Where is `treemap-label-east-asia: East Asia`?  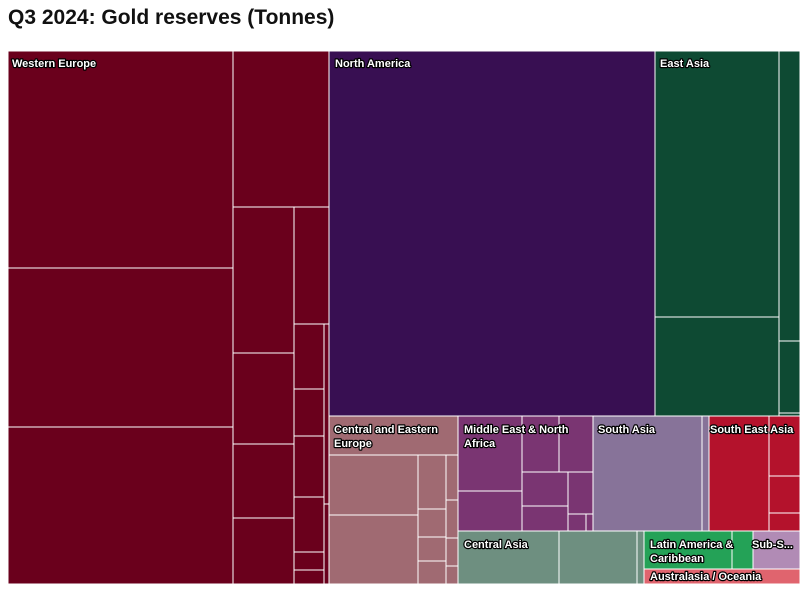 treemap-label-east-asia: East Asia is located at coordinates (685, 64).